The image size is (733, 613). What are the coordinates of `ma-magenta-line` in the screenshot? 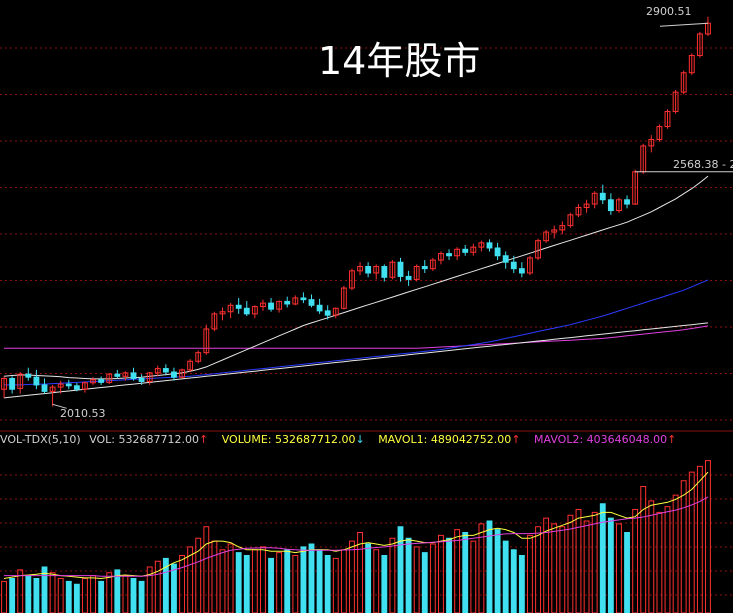 It's located at (356, 337).